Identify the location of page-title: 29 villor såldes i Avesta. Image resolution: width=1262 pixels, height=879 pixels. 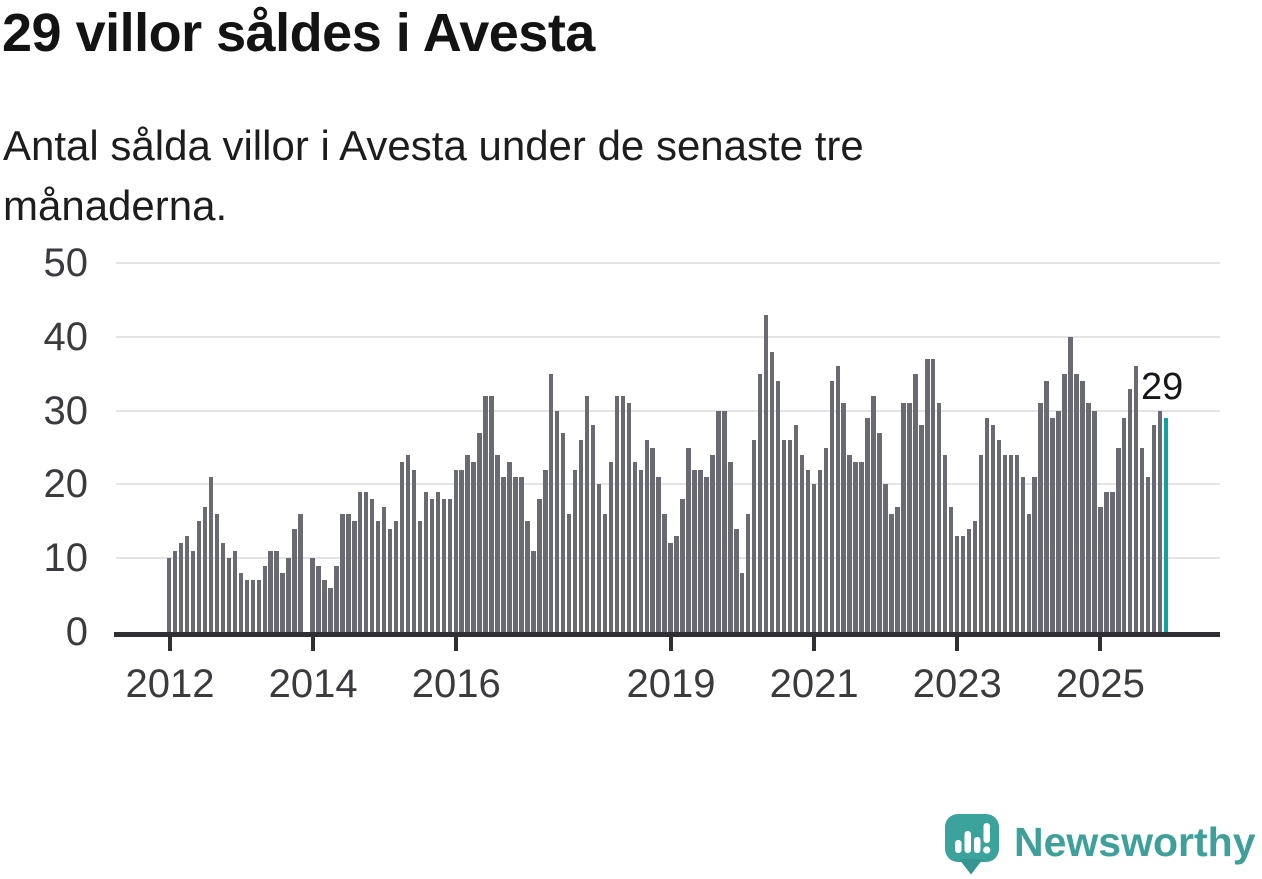
(298, 33).